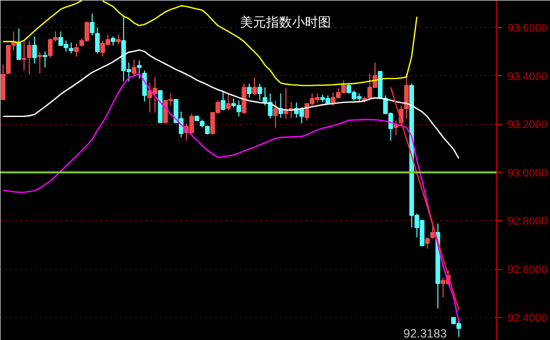 This screenshot has width=550, height=340. What do you see at coordinates (528, 76) in the screenshot?
I see `y-tick-label: 93.4000` at bounding box center [528, 76].